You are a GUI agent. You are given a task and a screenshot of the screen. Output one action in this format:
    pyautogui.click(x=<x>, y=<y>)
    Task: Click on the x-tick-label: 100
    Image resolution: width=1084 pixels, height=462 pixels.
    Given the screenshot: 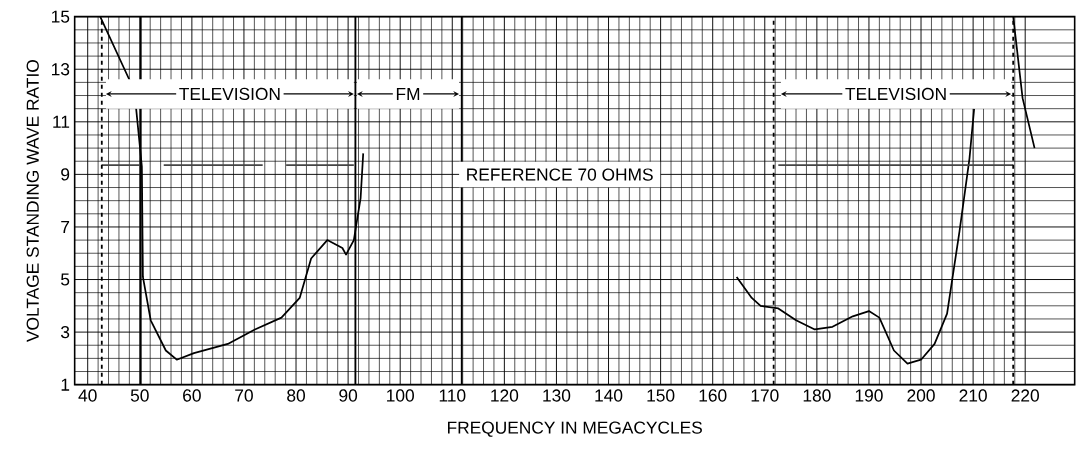 What is the action you would take?
    pyautogui.click(x=400, y=395)
    